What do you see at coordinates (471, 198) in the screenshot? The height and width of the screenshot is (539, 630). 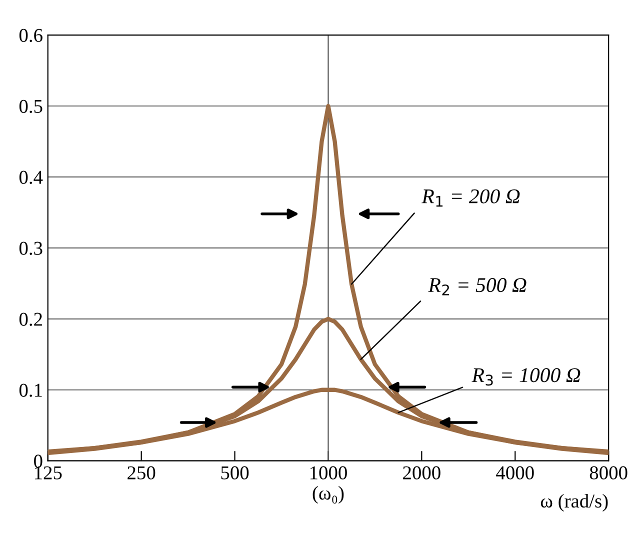 I see `annotation: R$_{1}$ = 200 Ω` at bounding box center [471, 198].